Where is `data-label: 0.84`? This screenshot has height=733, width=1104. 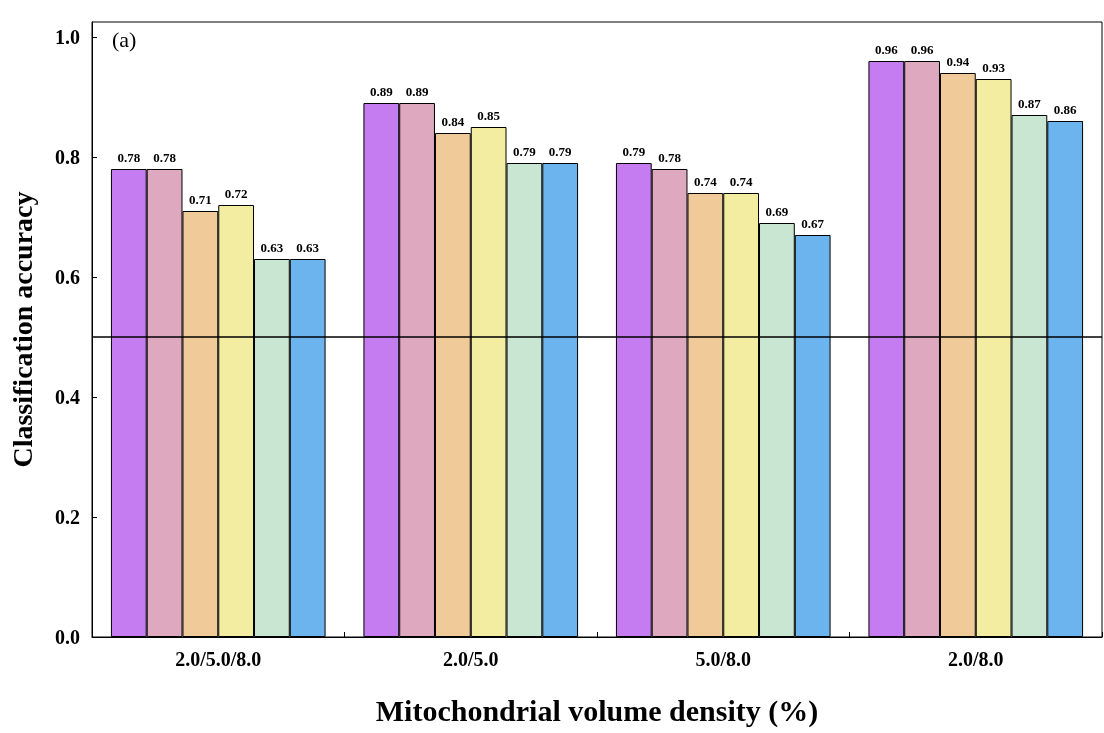 data-label: 0.84 is located at coordinates (453, 121).